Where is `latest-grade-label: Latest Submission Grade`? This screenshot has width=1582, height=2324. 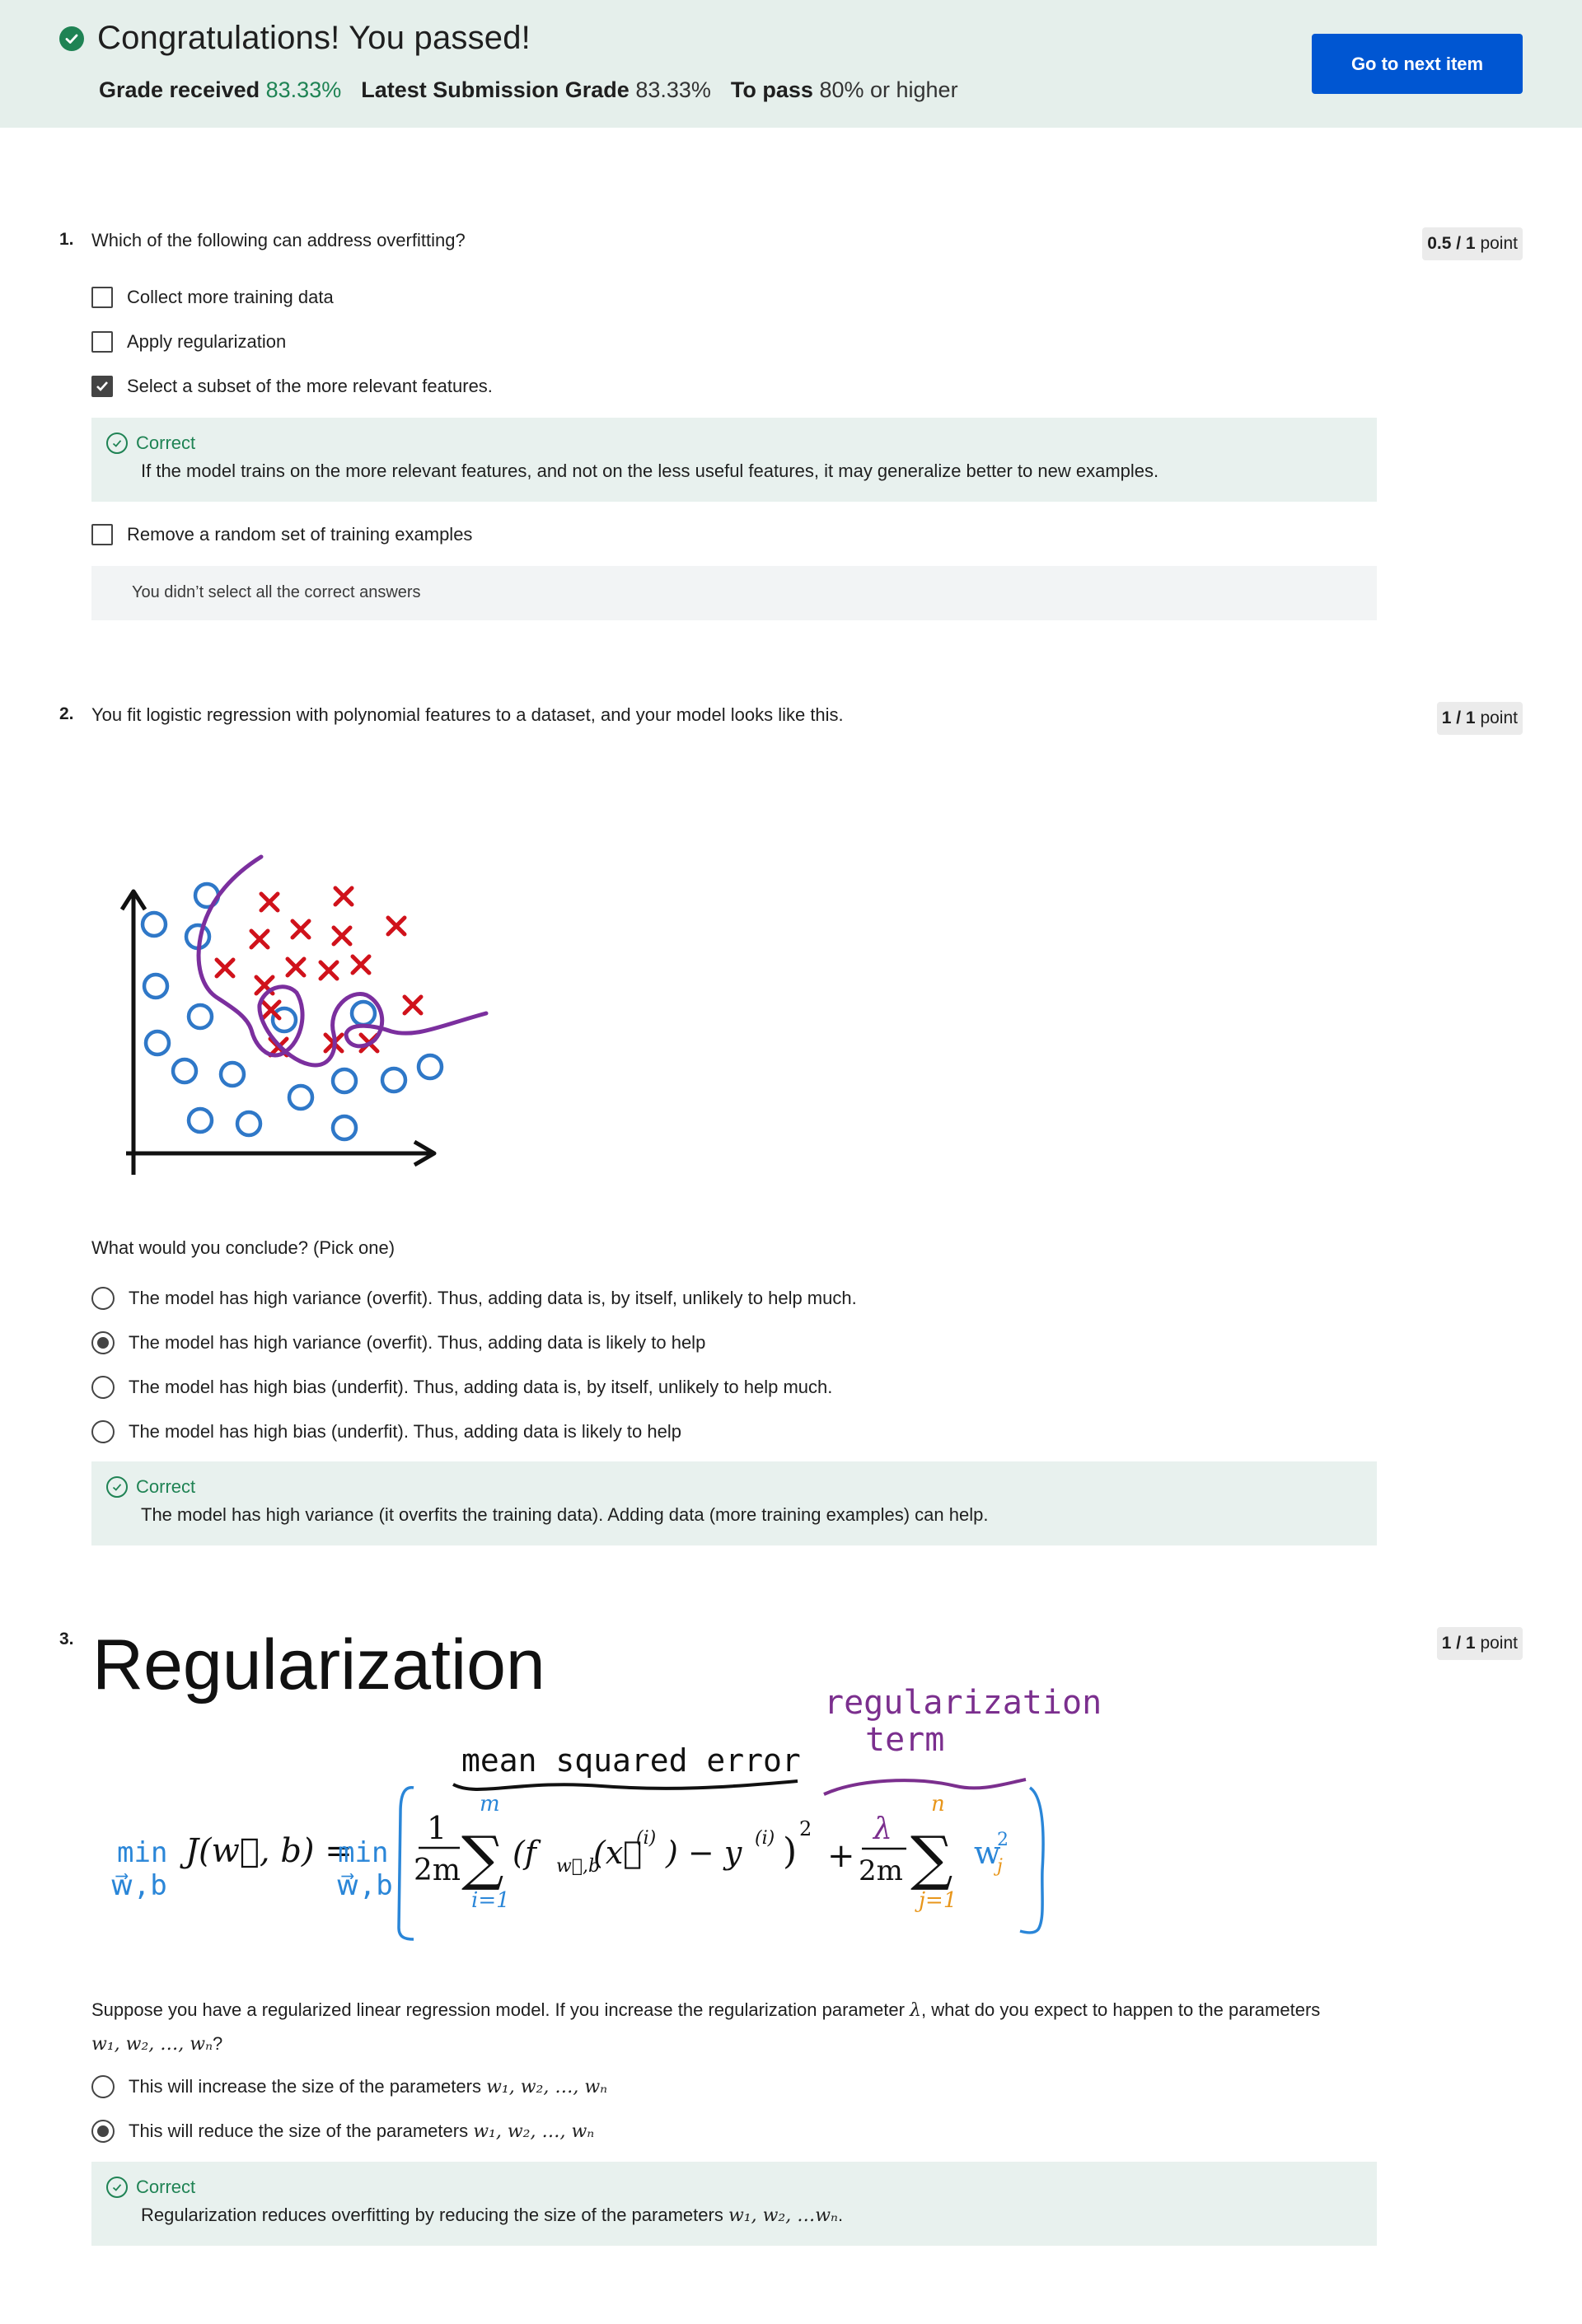
latest-grade-label: Latest Submission Grade is located at coordinates (496, 89).